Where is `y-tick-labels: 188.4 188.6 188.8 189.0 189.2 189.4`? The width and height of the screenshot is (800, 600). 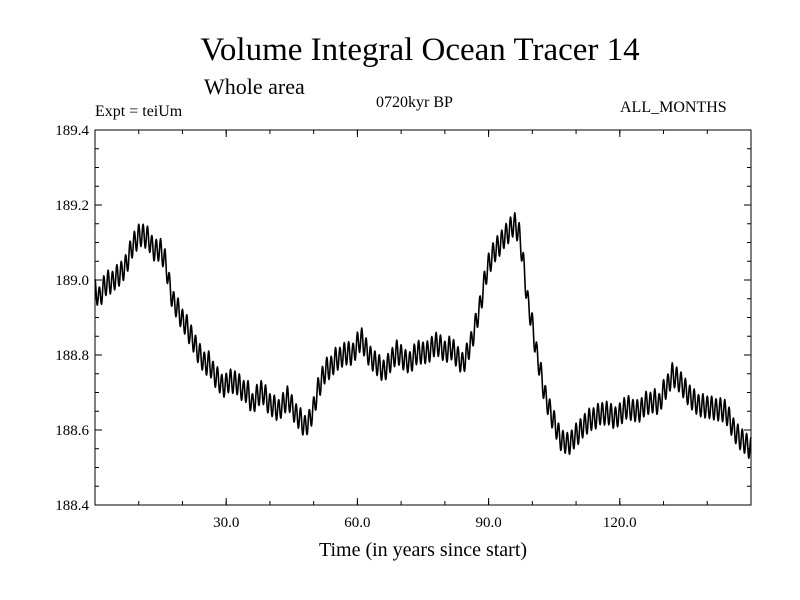
y-tick-labels: 188.4 188.6 188.8 189.0 189.2 189.4 is located at coordinates (72, 318).